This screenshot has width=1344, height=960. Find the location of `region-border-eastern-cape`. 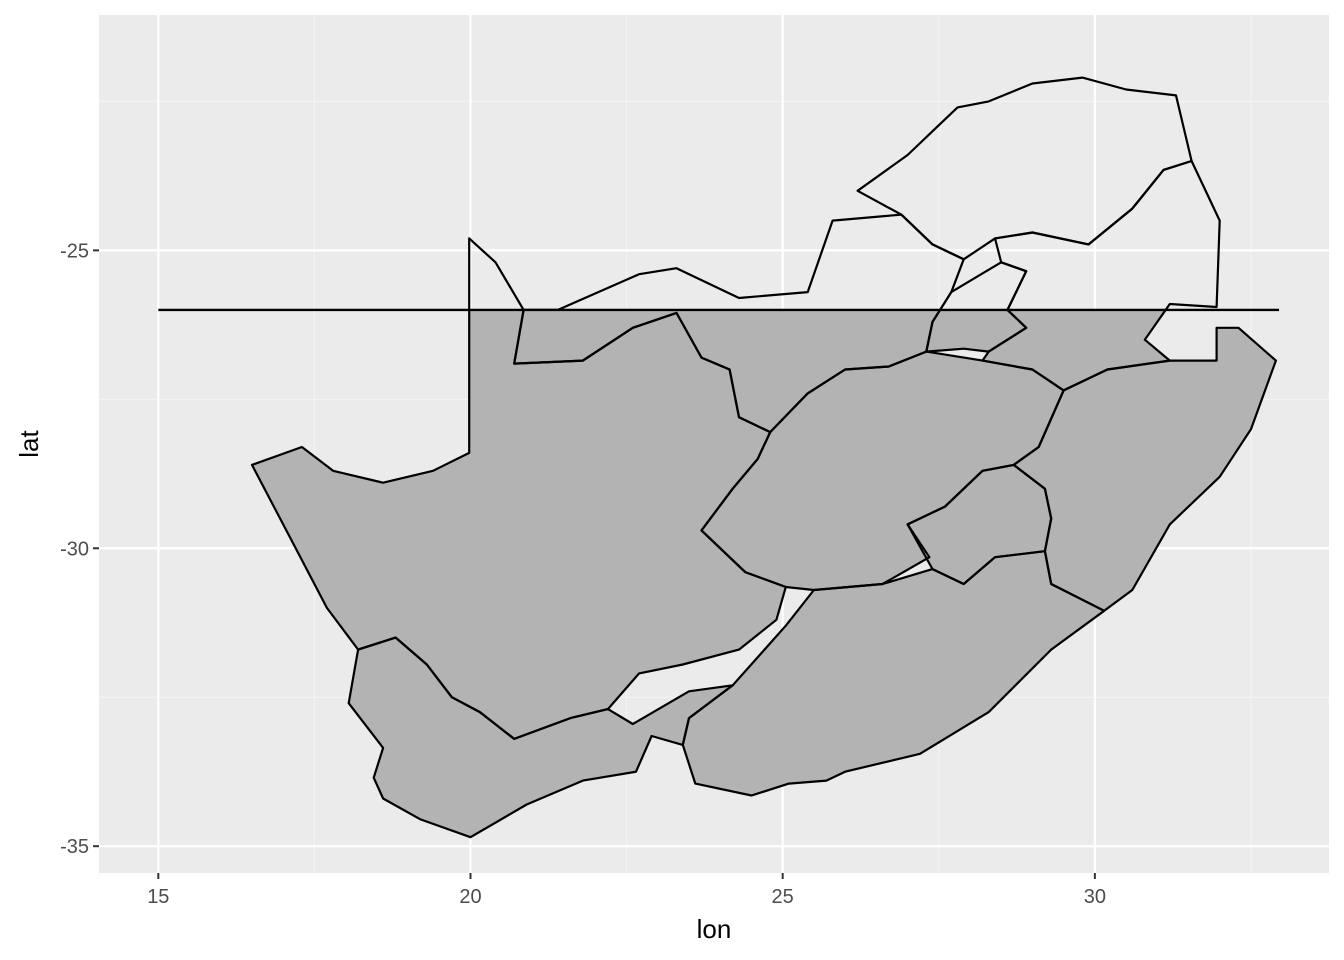

region-border-eastern-cape is located at coordinates (893, 673).